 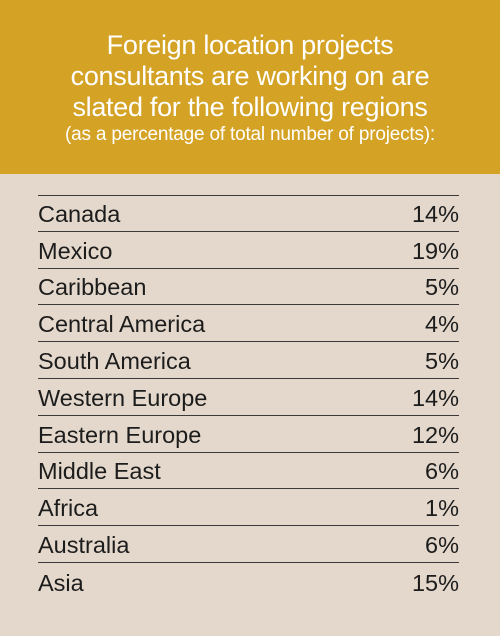 What do you see at coordinates (68, 508) in the screenshot?
I see `region-label: Africa` at bounding box center [68, 508].